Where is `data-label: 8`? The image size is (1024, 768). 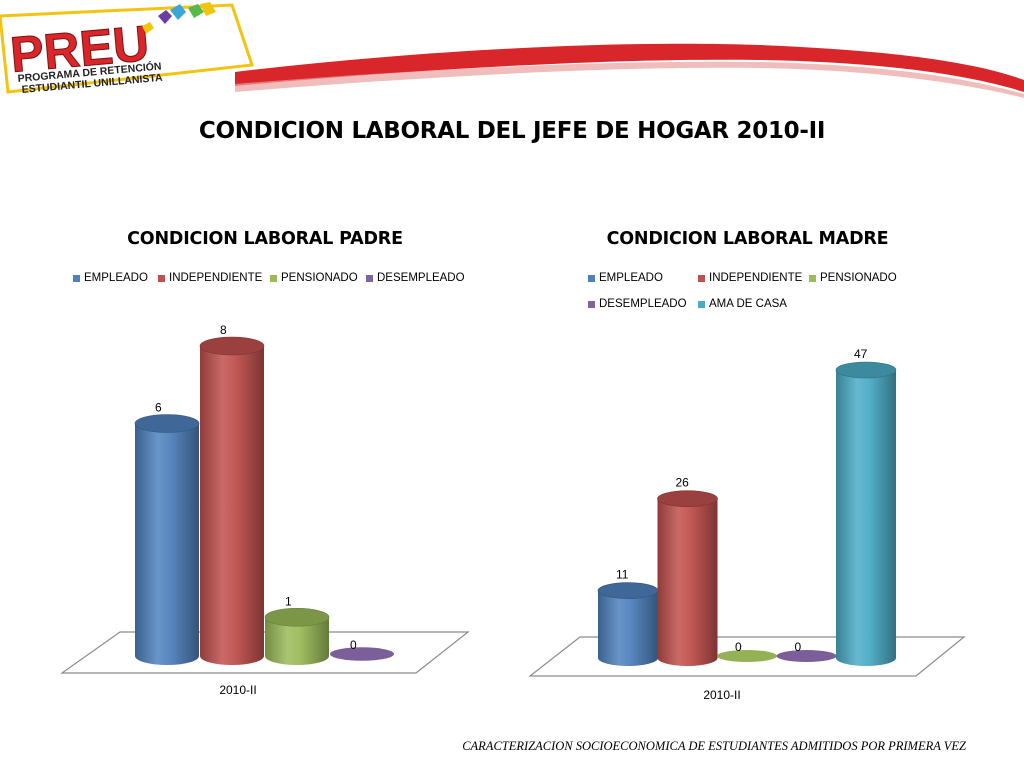 data-label: 8 is located at coordinates (223, 330).